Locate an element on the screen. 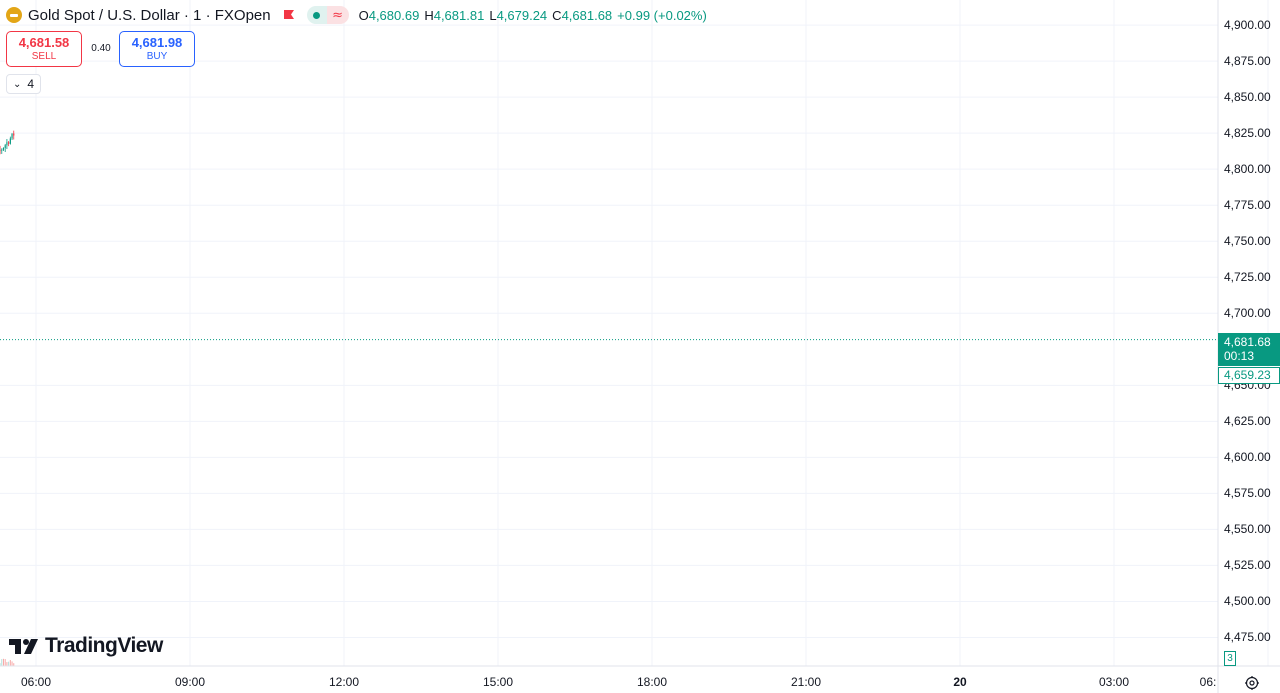  time-tick-label: 15:00 is located at coordinates (498, 682).